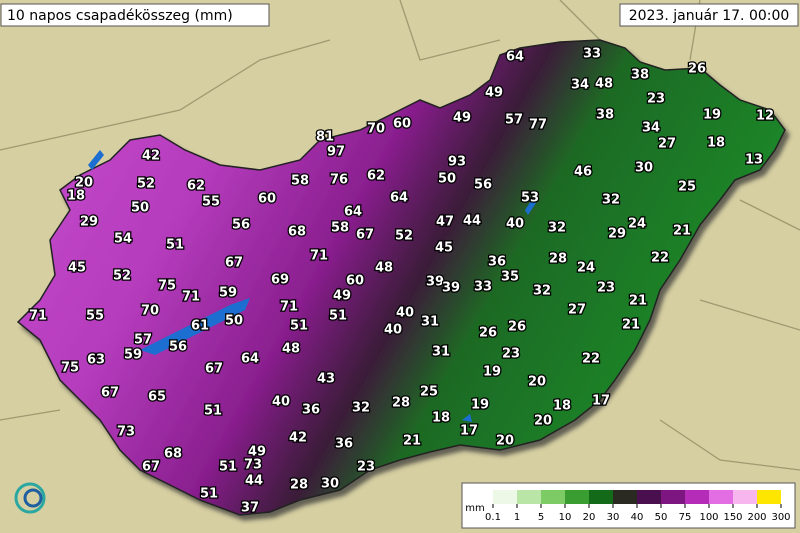 The width and height of the screenshot is (800, 533). I want to click on station-value: 93, so click(457, 162).